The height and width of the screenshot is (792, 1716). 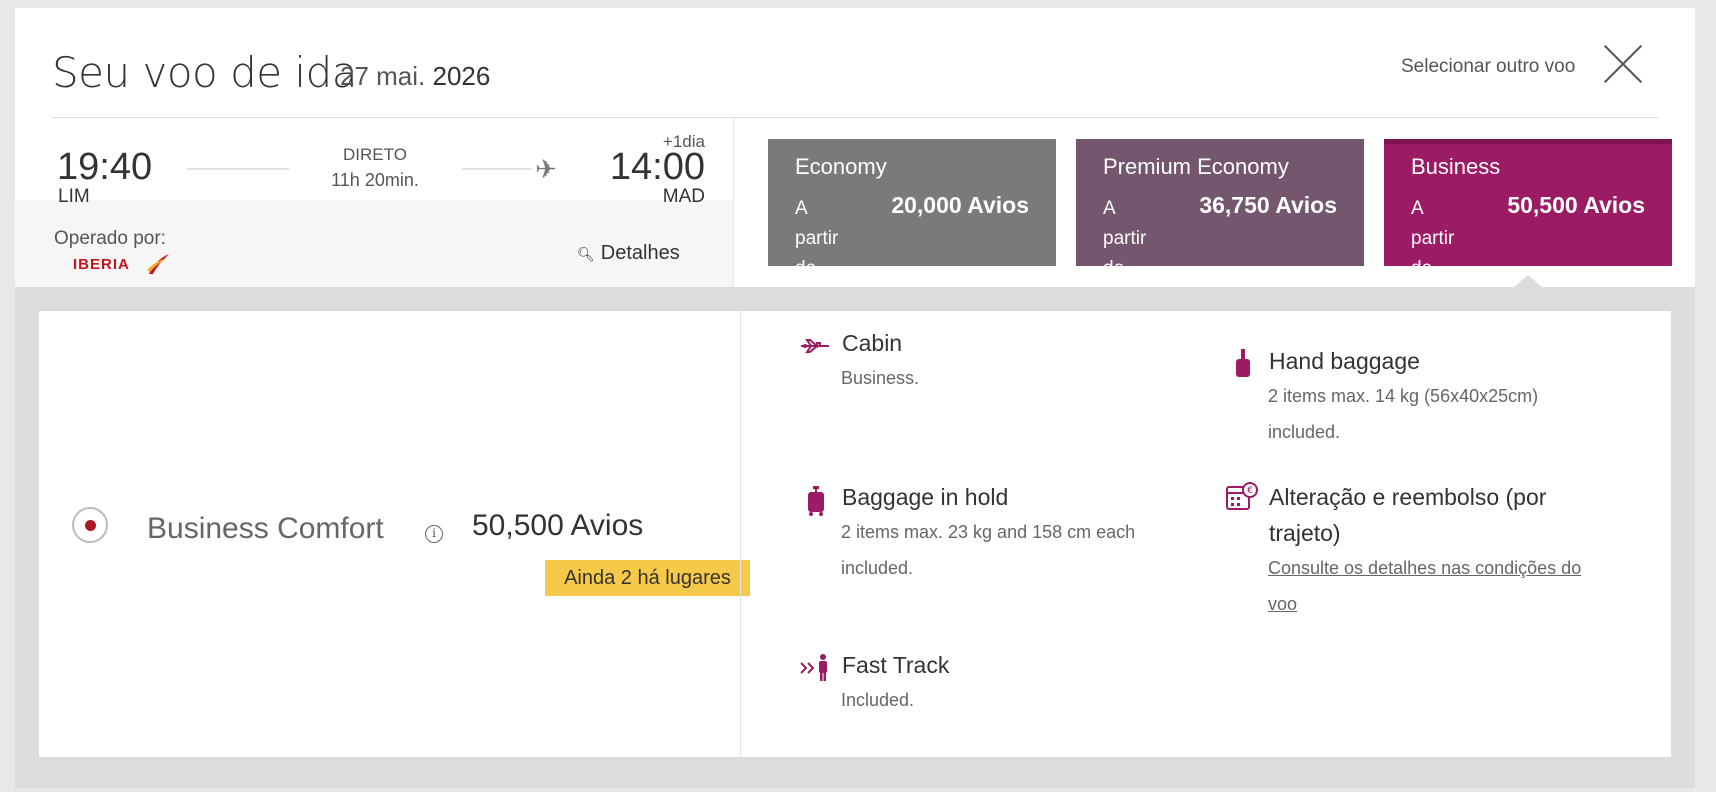 I want to click on hand-baggage-desc-1: 2 items max. 14 kg (56x40x25cm), so click(x=1403, y=396).